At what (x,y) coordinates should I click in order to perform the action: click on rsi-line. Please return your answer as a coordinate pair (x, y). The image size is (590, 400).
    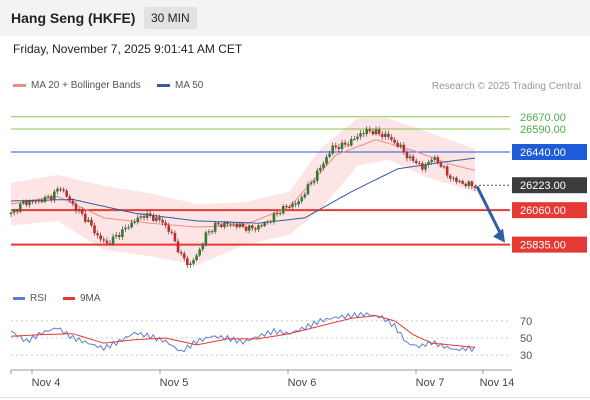
    Looking at the image, I should click on (243, 332).